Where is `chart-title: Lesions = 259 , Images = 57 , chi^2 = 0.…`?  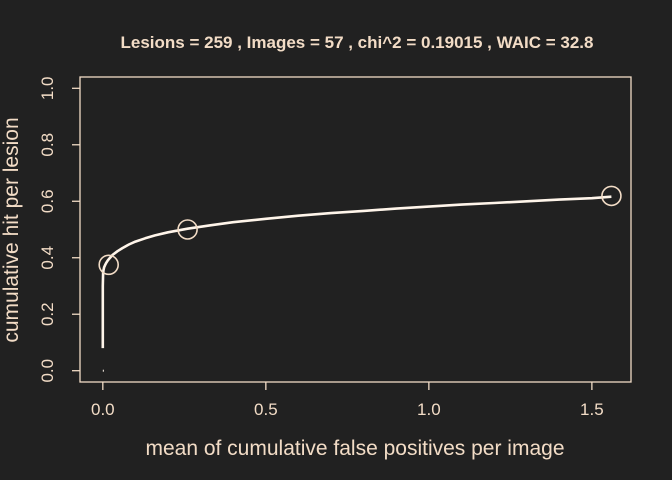 chart-title: Lesions = 259 , Images = 57 , chi^2 = 0.… is located at coordinates (357, 42).